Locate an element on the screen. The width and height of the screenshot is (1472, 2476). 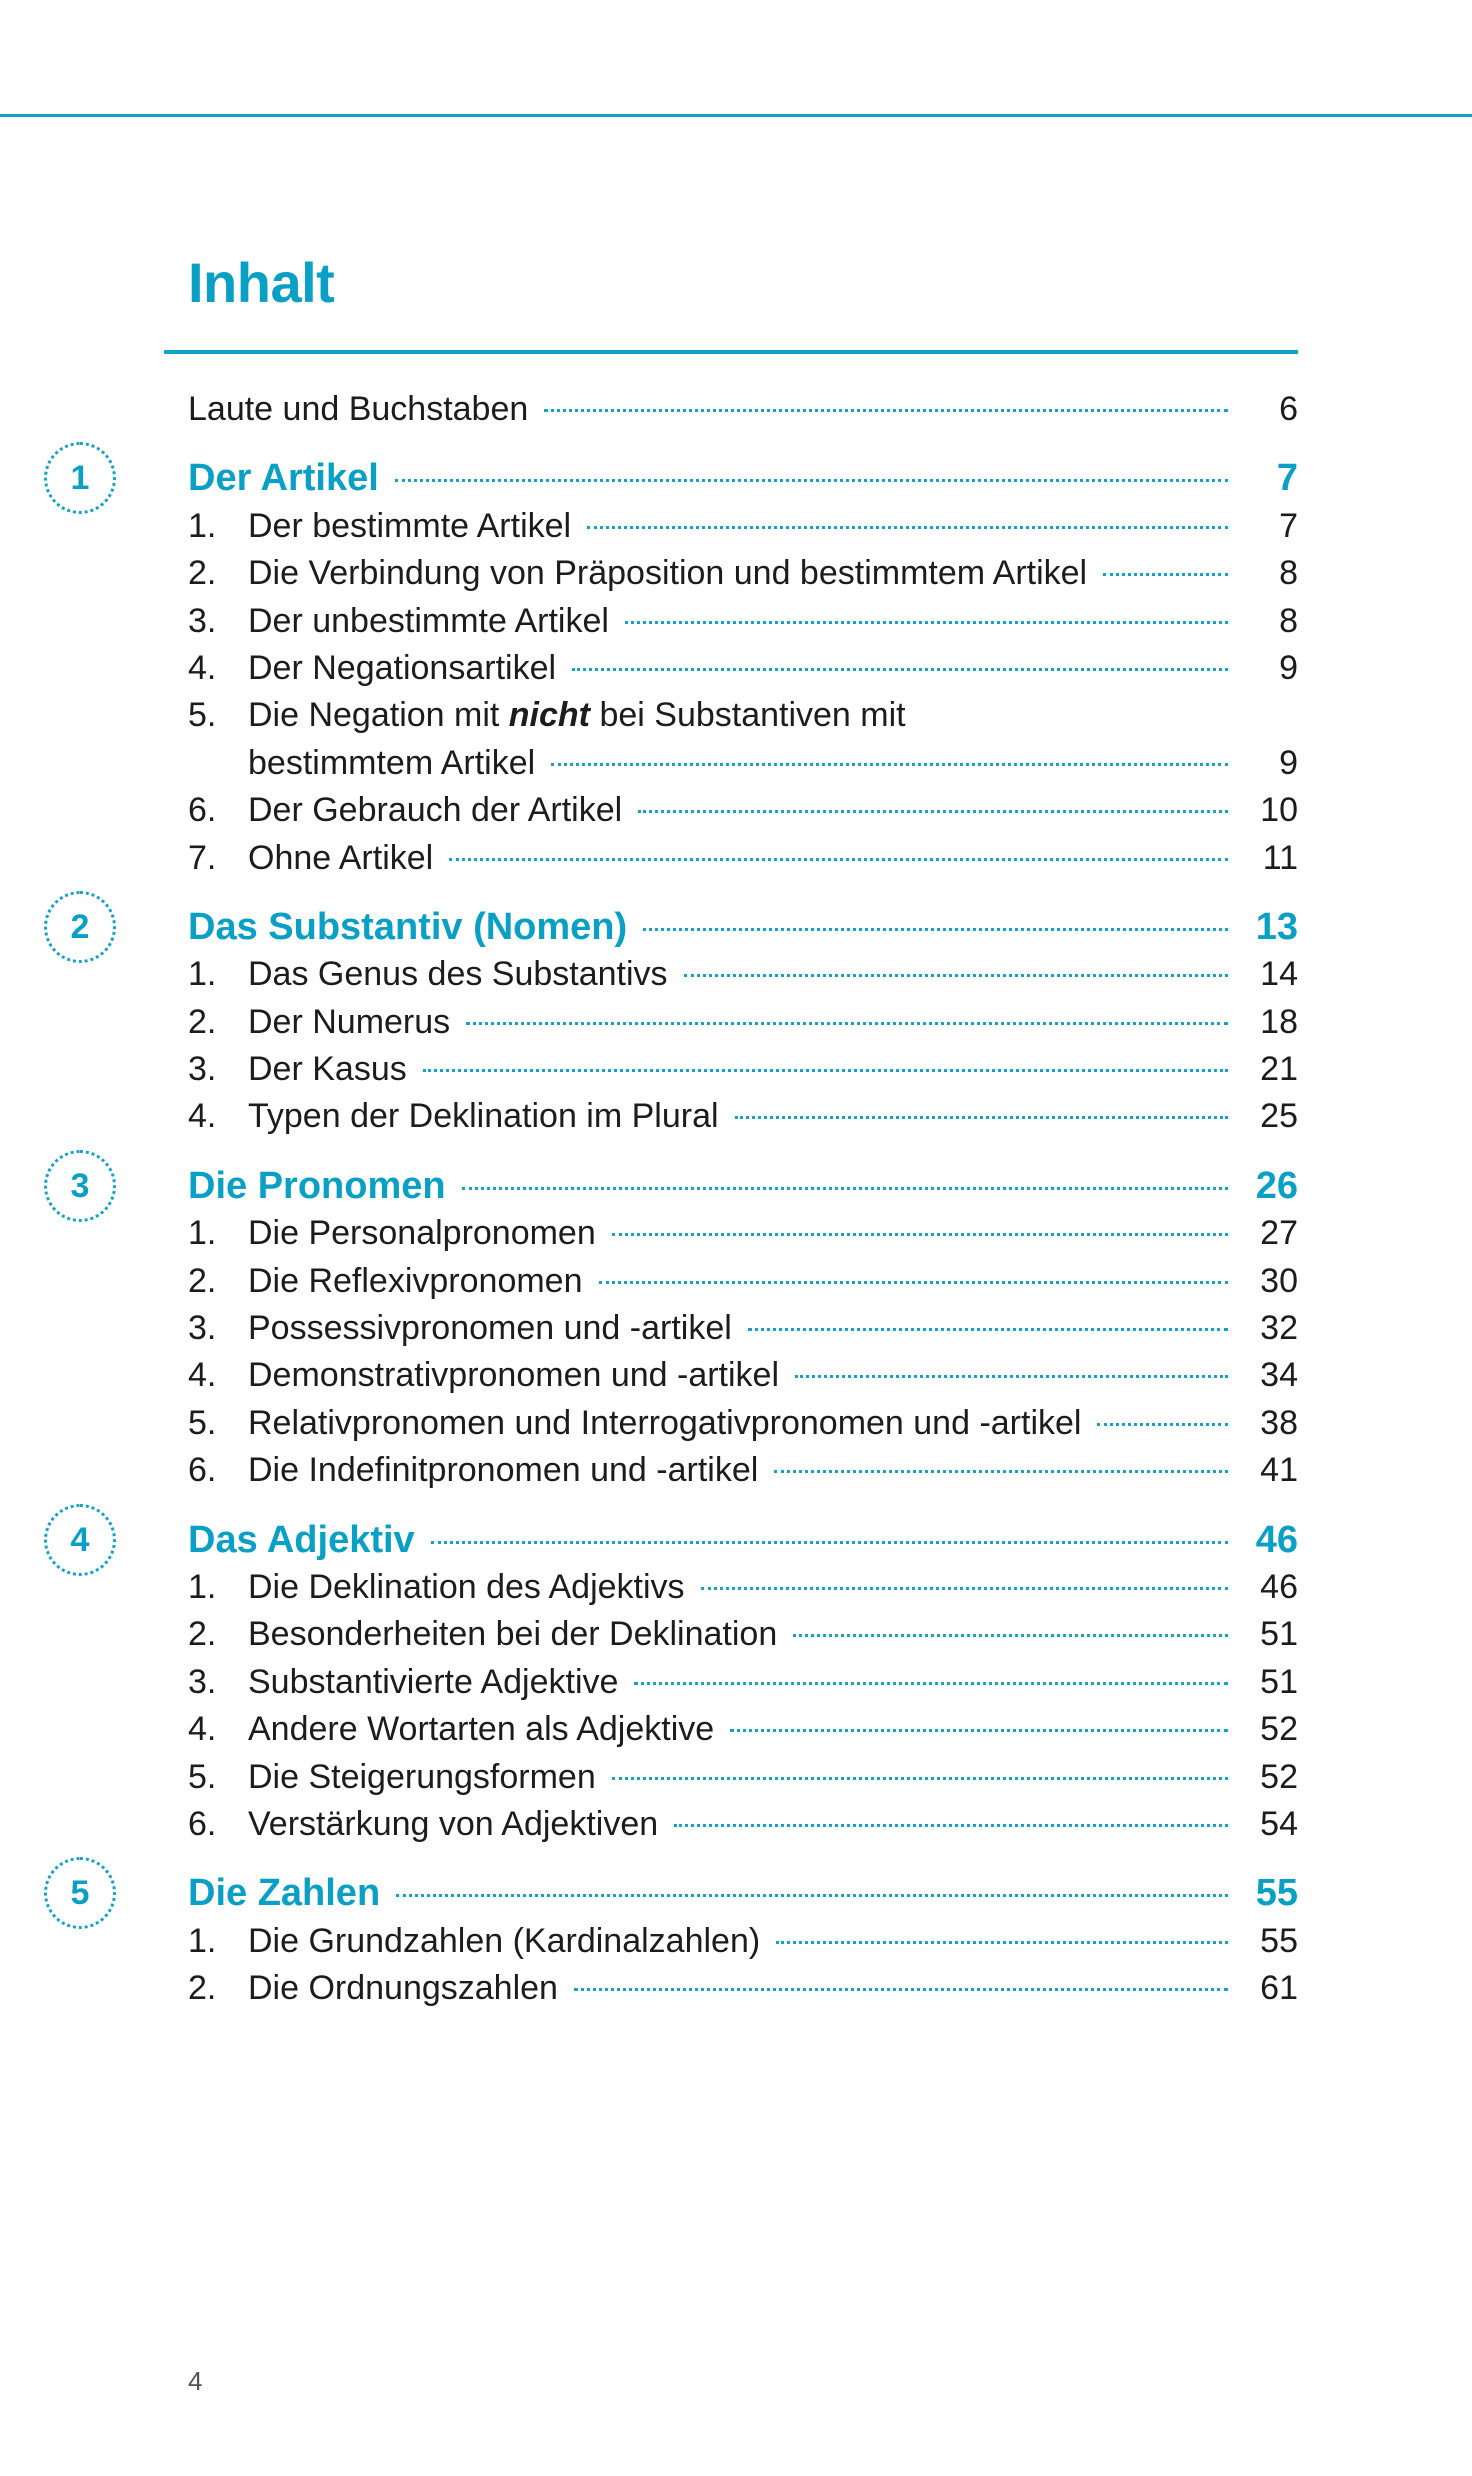
page-number-ref: 18 is located at coordinates (1279, 1021).